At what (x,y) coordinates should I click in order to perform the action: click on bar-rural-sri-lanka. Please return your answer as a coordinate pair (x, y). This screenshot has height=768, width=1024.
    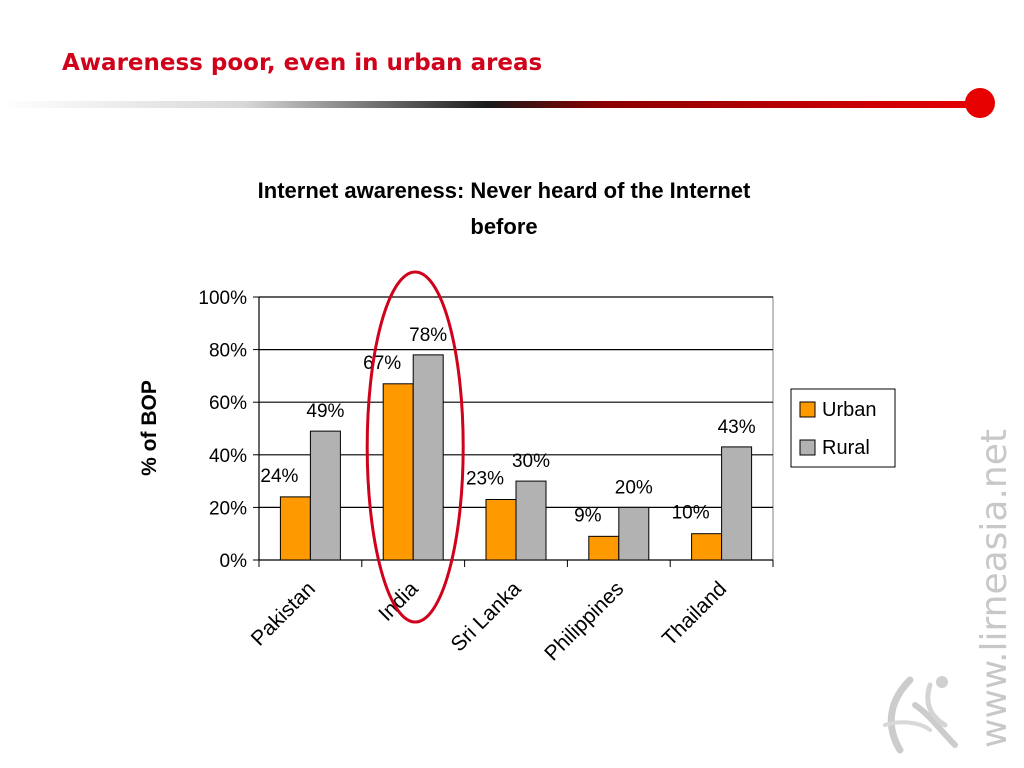
    Looking at the image, I should click on (531, 520).